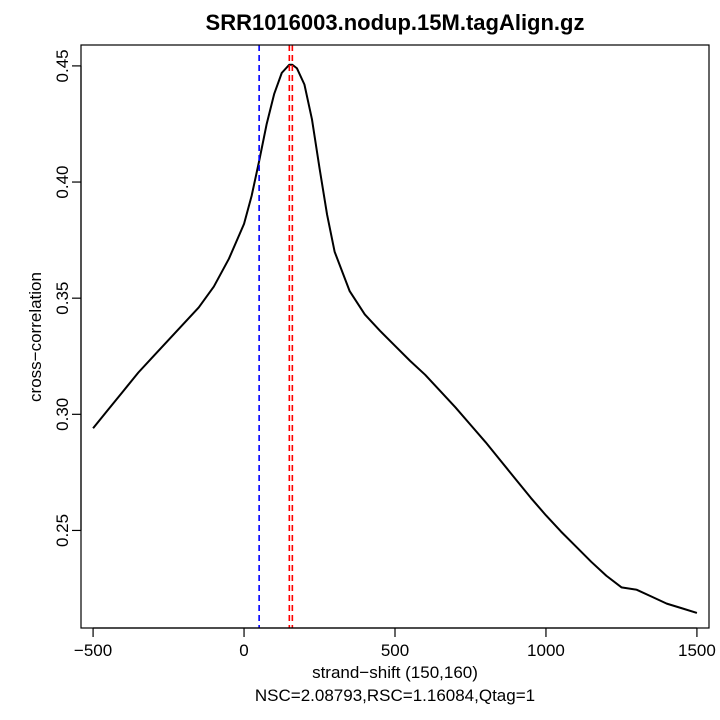  I want to click on y-axis: 0.25 0.30 0.35 0.40 0.45, so click(67, 298).